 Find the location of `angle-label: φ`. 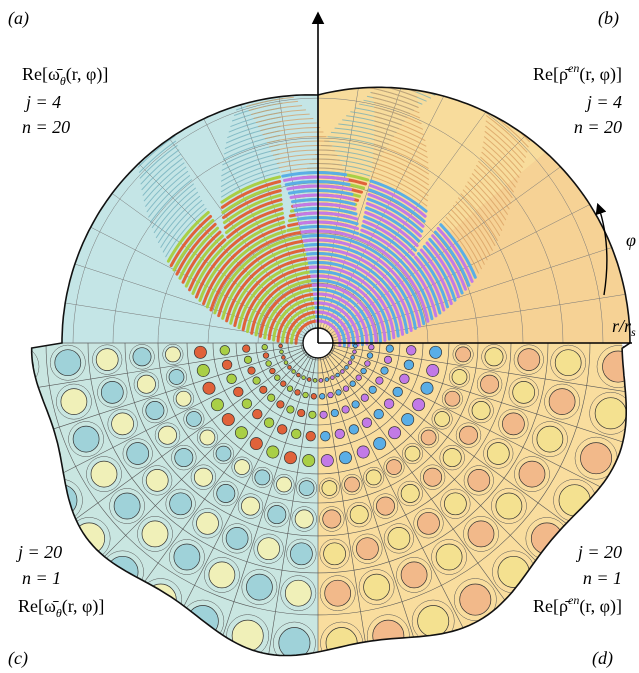

angle-label: φ is located at coordinates (631, 240).